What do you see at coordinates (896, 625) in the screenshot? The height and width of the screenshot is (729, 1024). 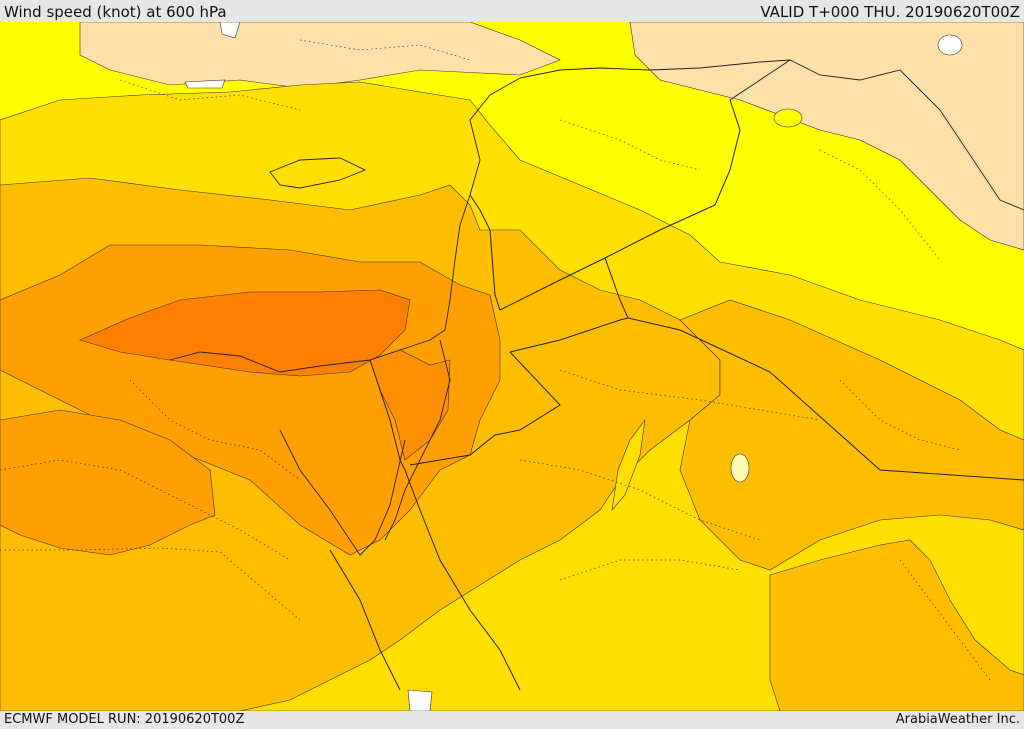 I see `contour-band-high-southeast` at bounding box center [896, 625].